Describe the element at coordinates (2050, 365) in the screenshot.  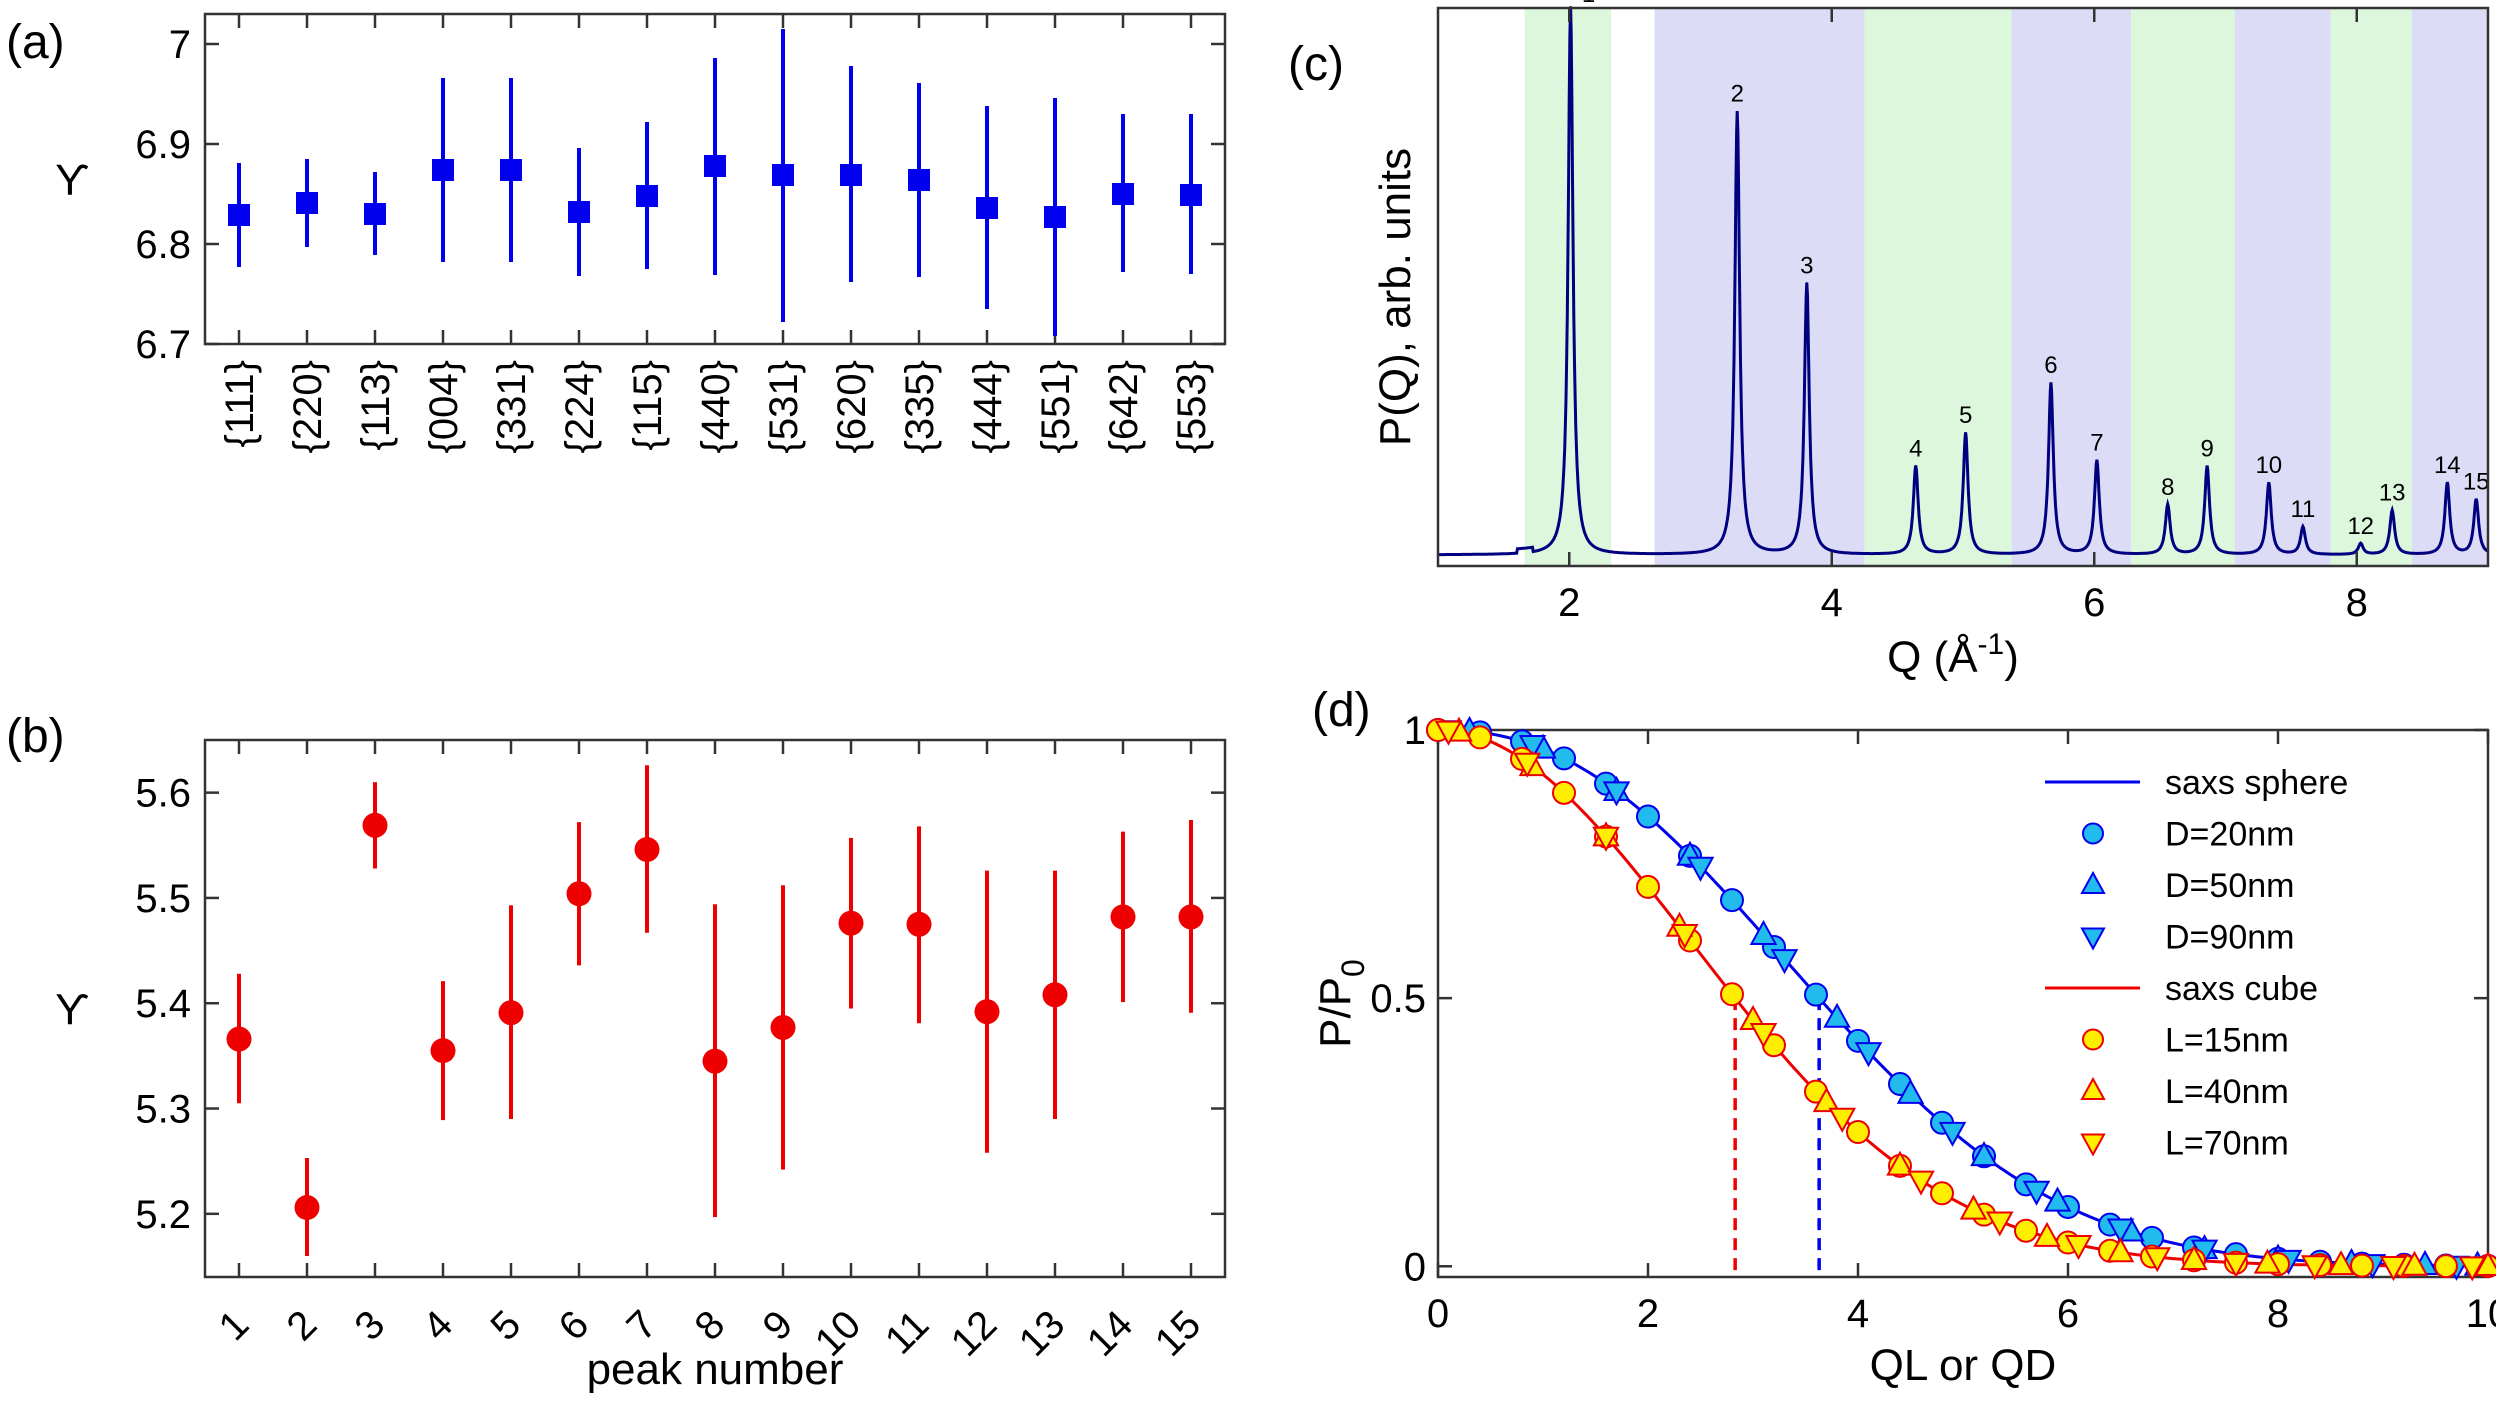
I see `peak-label: 6` at that location.